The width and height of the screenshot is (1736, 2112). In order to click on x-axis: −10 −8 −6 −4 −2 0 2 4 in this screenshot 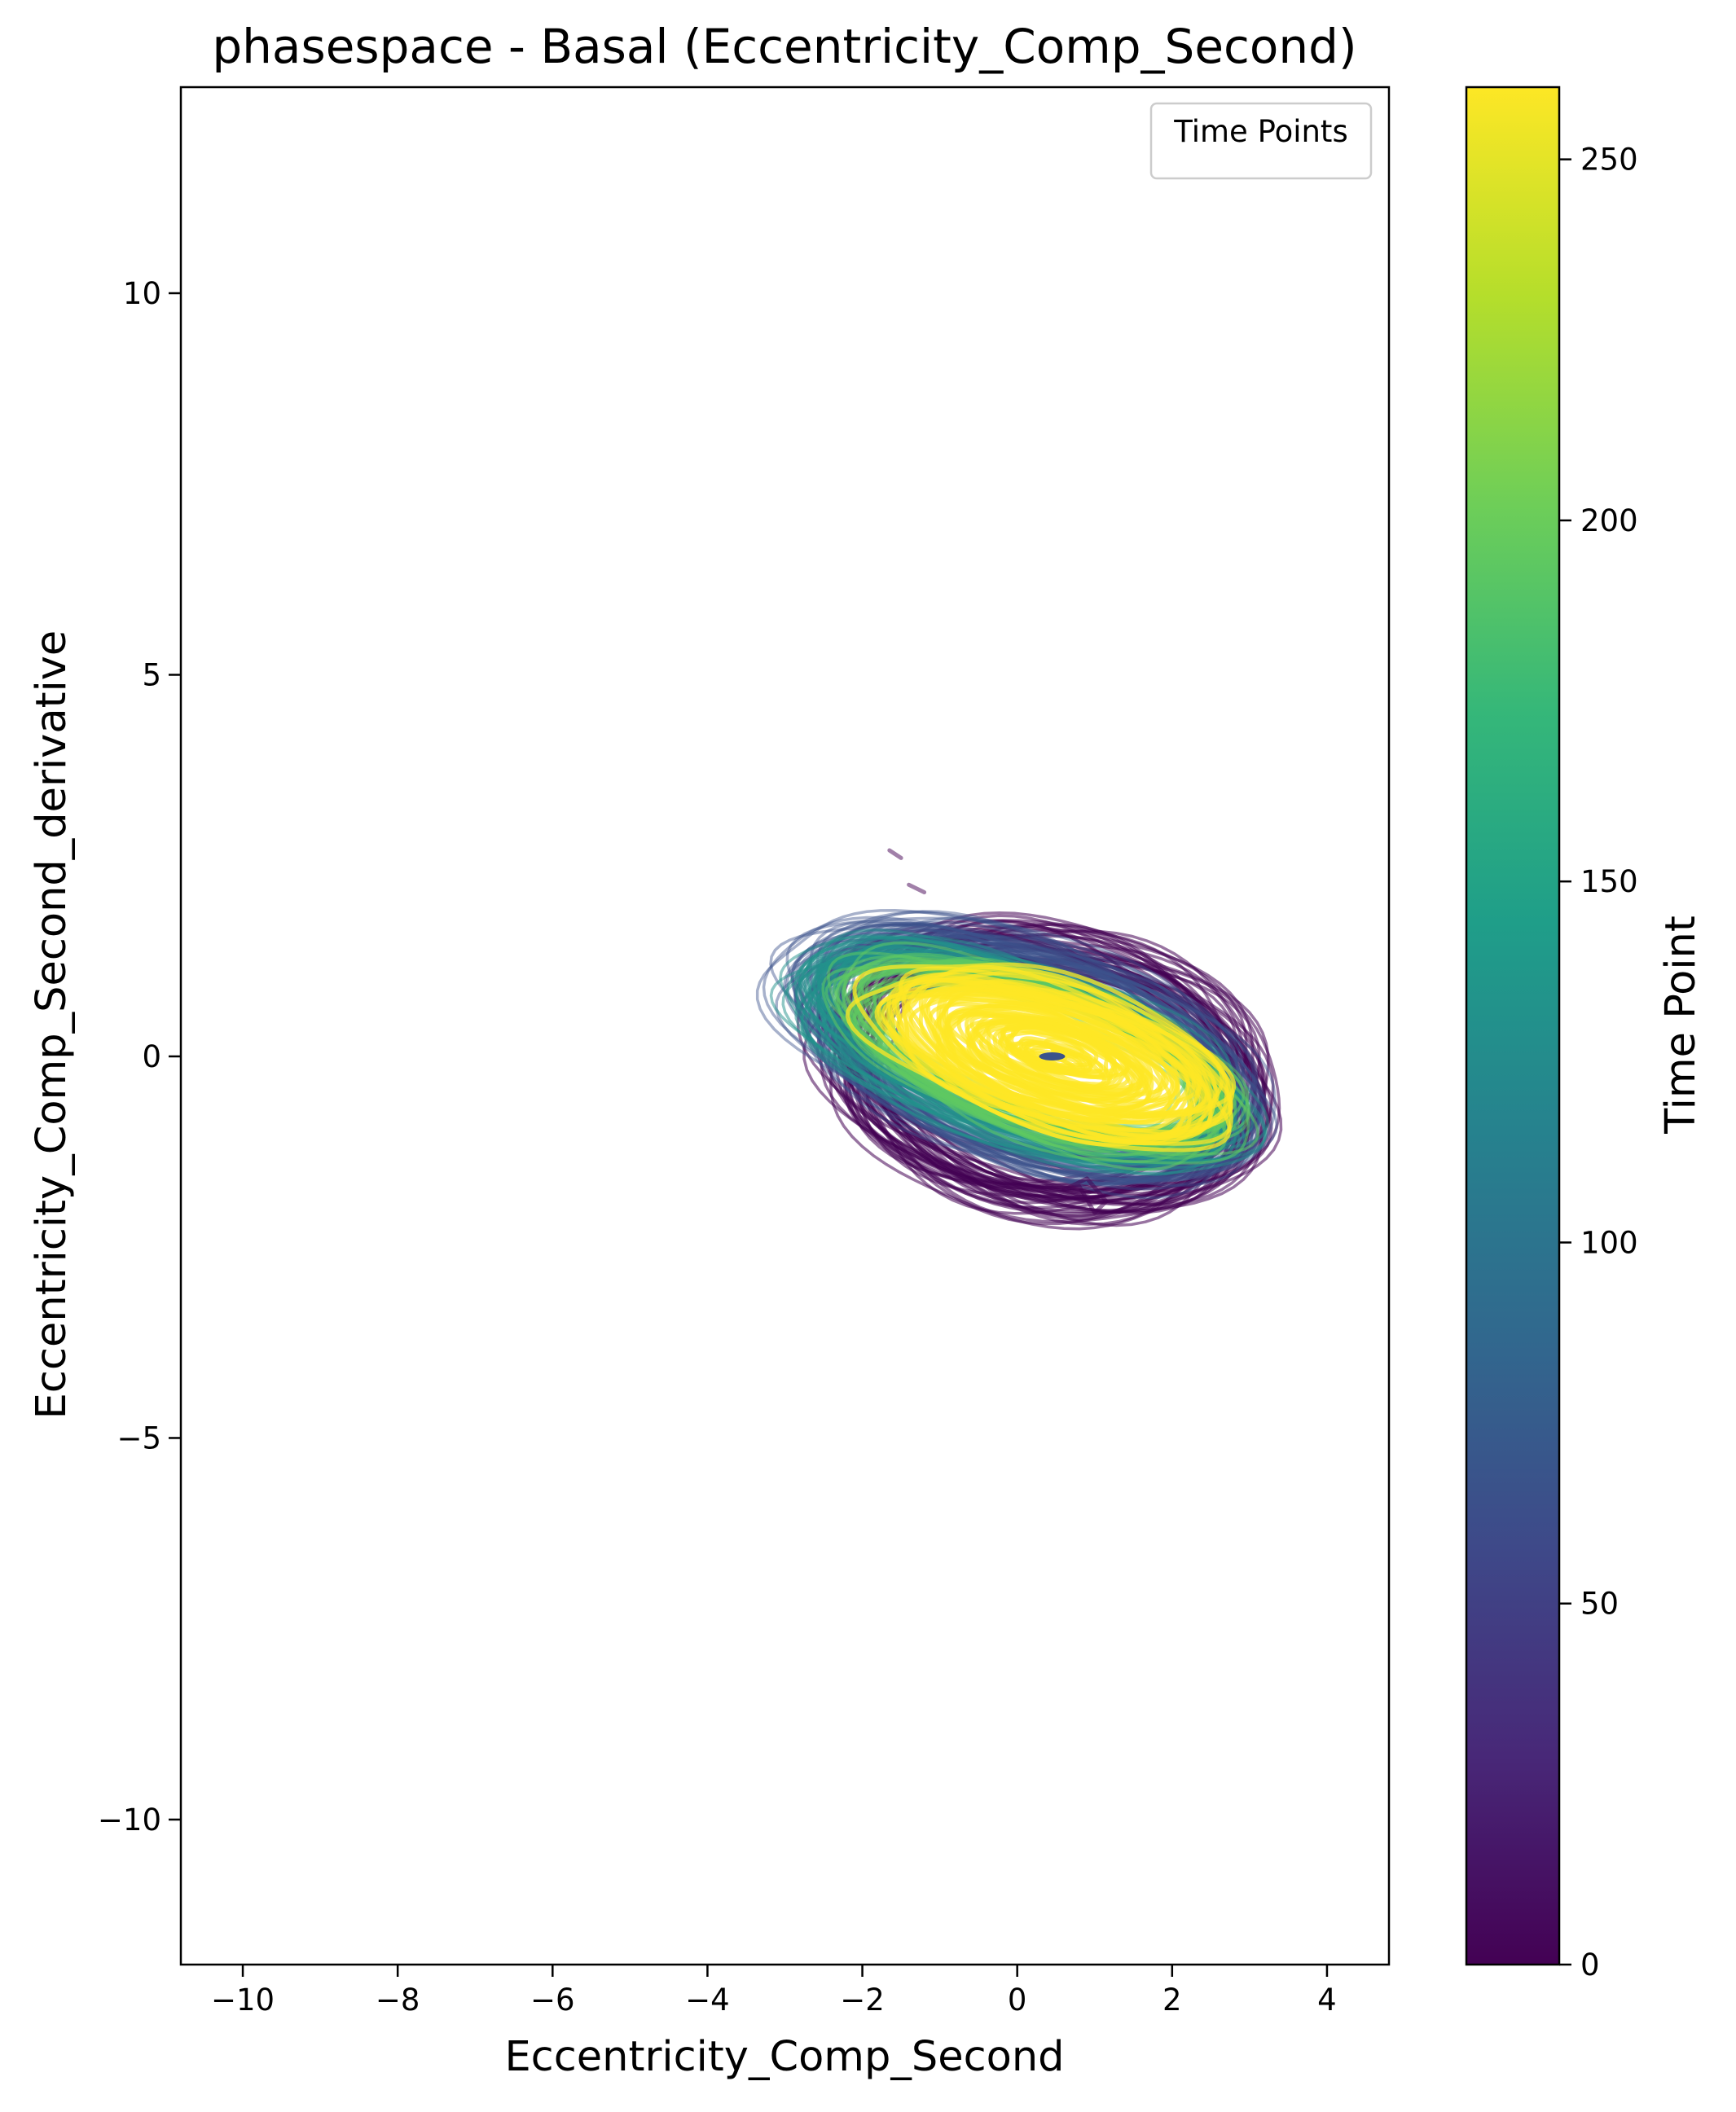, I will do `click(774, 1991)`.